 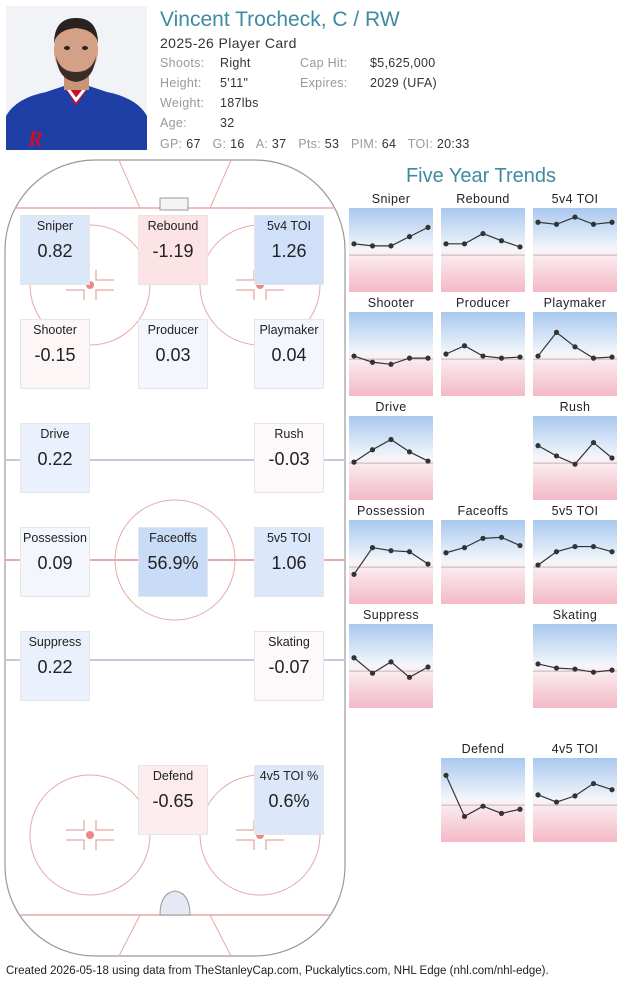 I want to click on trend-title: Rebound, so click(x=483, y=199).